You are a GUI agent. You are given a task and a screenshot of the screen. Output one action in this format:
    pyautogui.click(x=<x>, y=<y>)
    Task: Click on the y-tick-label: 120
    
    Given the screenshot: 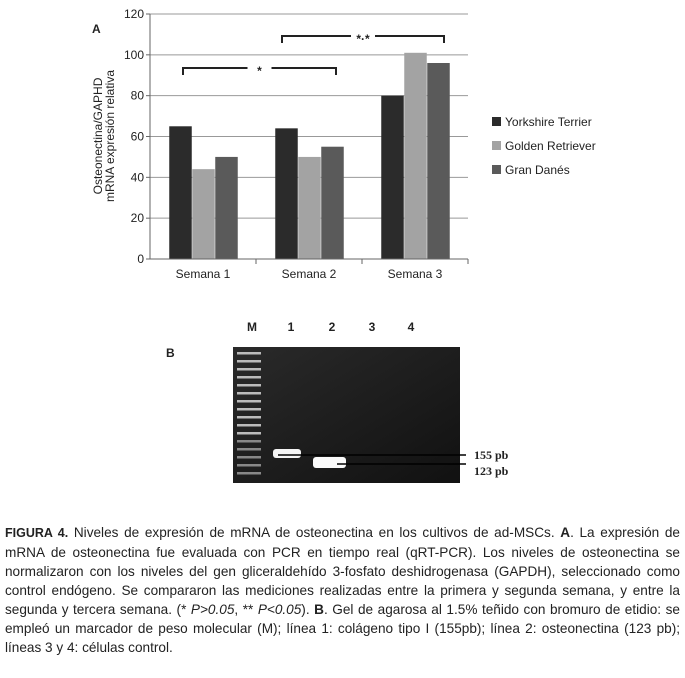 What is the action you would take?
    pyautogui.click(x=134, y=14)
    